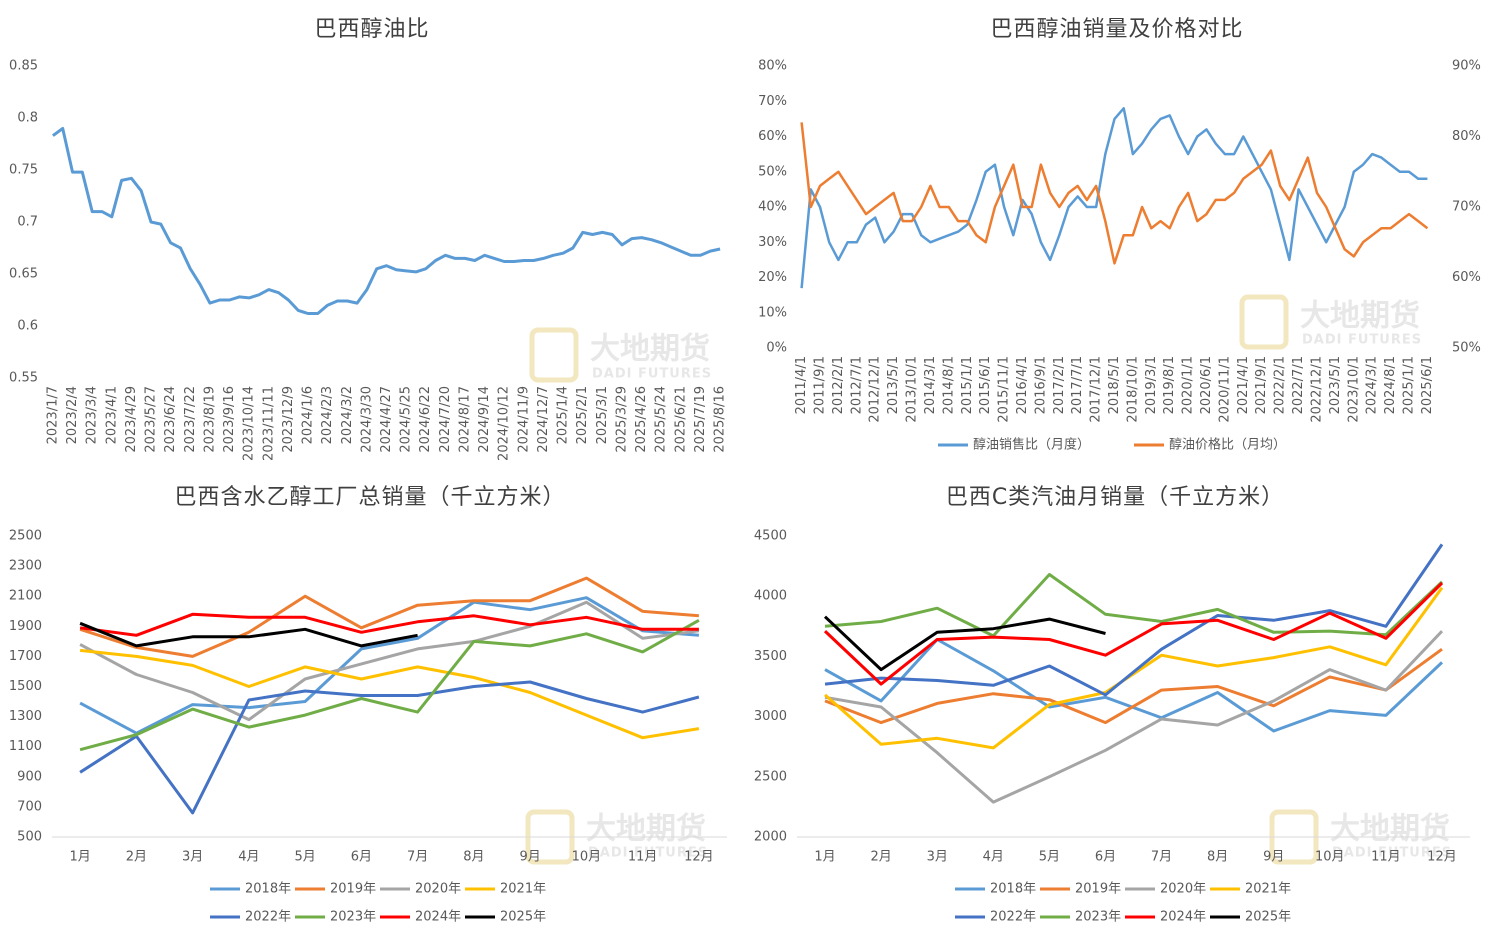 This screenshot has width=1490, height=939. What do you see at coordinates (770, 837) in the screenshot?
I see `y-tick-label: 2000` at bounding box center [770, 837].